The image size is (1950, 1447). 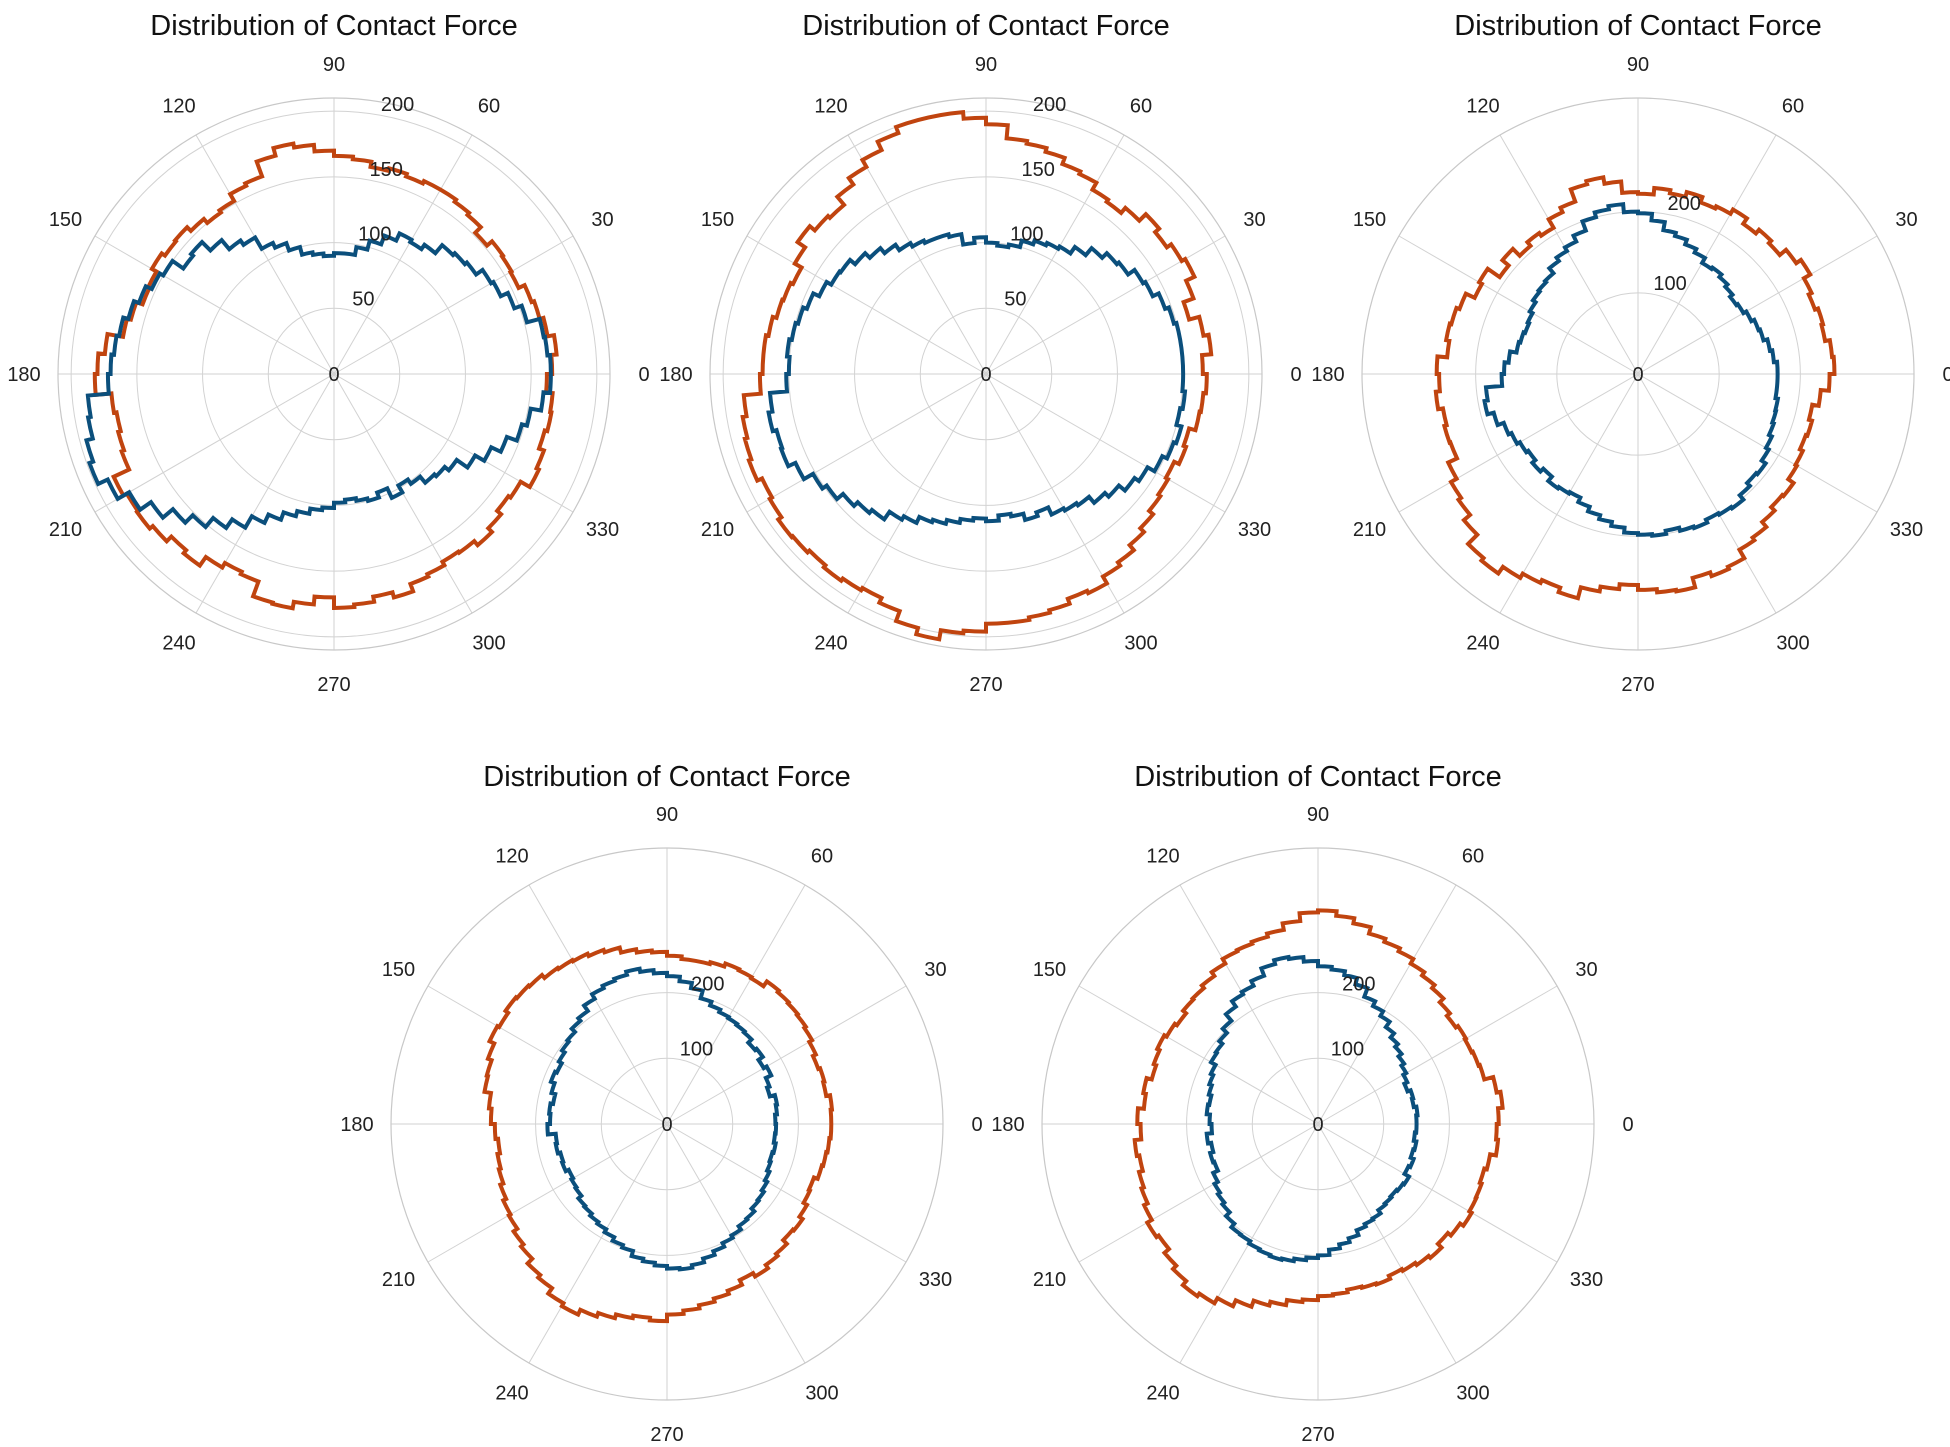 What do you see at coordinates (363, 299) in the screenshot?
I see `radial-tick-label: 50` at bounding box center [363, 299].